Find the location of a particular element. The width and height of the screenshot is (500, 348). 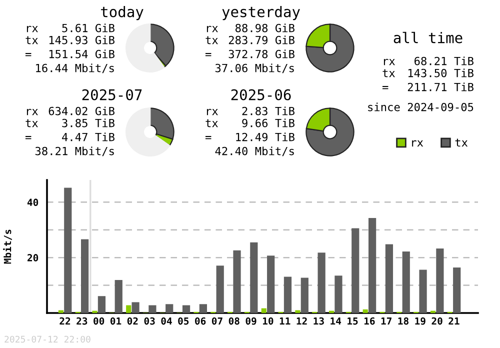

text: 211.71 TiB is located at coordinates (441, 87).